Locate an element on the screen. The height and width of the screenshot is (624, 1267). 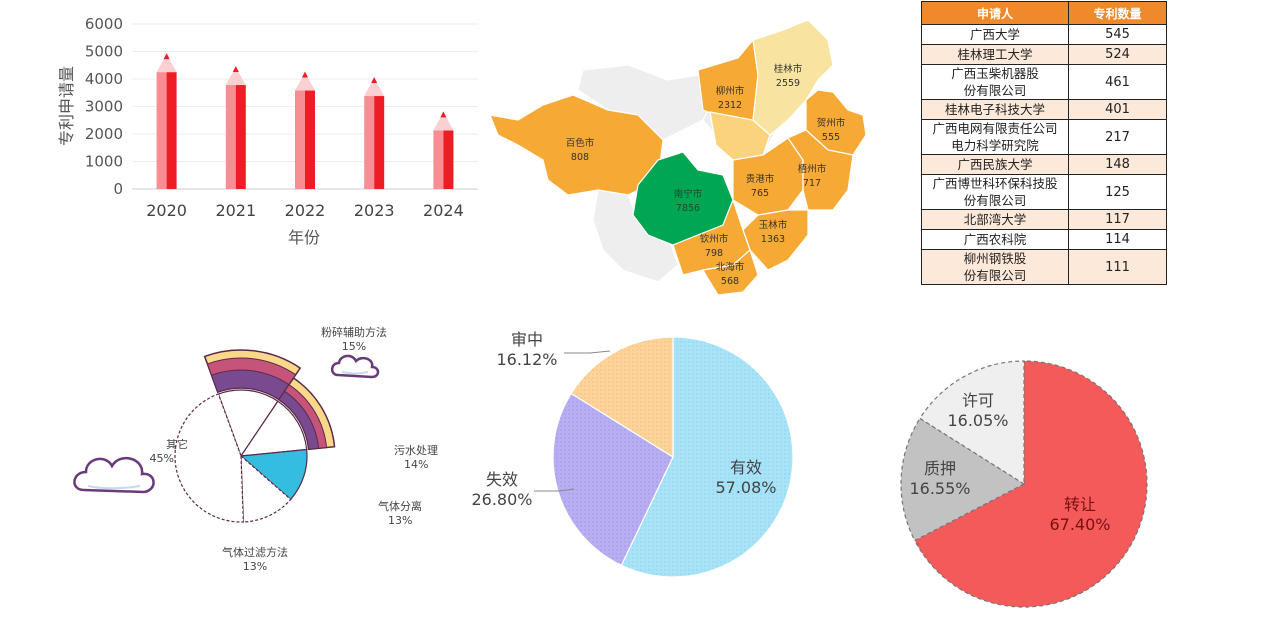
bar-y-tick-label: 1000 is located at coordinates (104, 162).